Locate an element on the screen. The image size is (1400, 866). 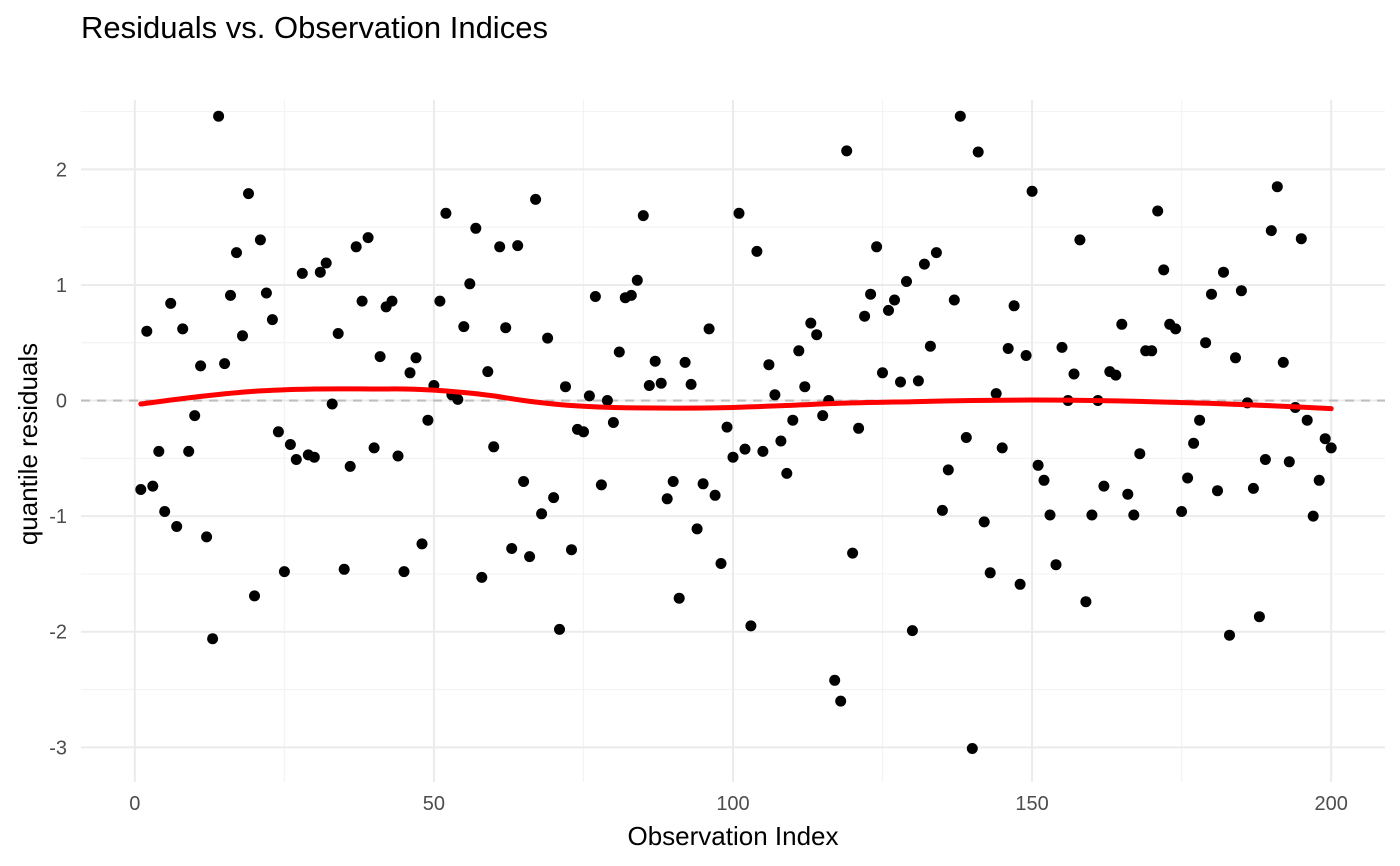
y-axis-title: quantile residuals is located at coordinates (28, 444).